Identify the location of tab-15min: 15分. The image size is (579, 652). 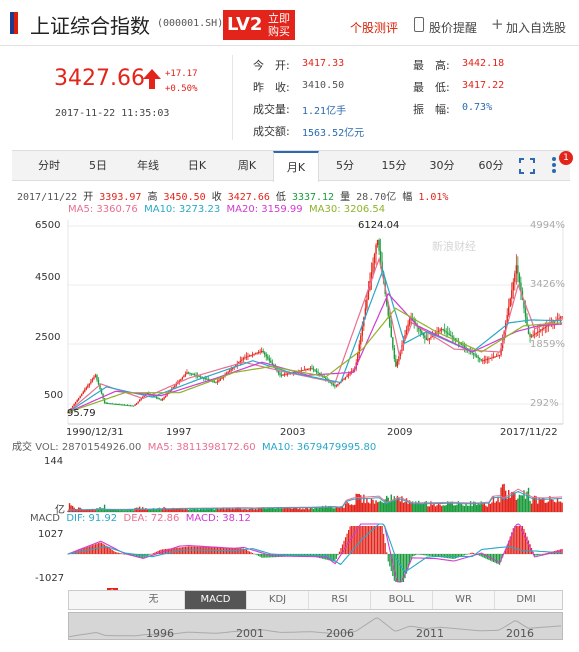
(394, 165).